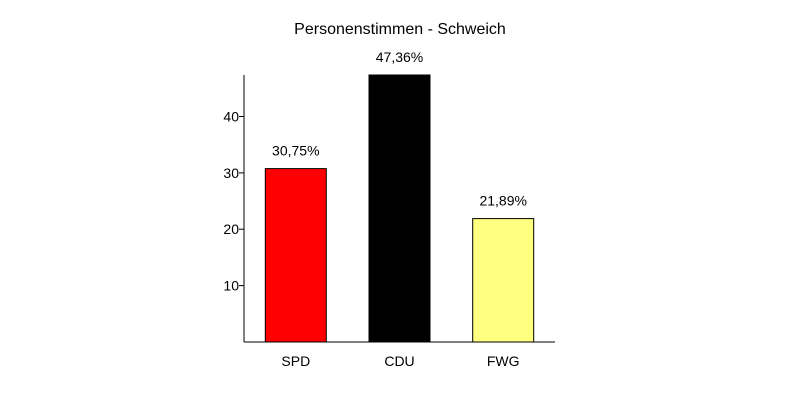 This screenshot has width=800, height=405. What do you see at coordinates (231, 286) in the screenshot?
I see `y-tick-label-10: 10` at bounding box center [231, 286].